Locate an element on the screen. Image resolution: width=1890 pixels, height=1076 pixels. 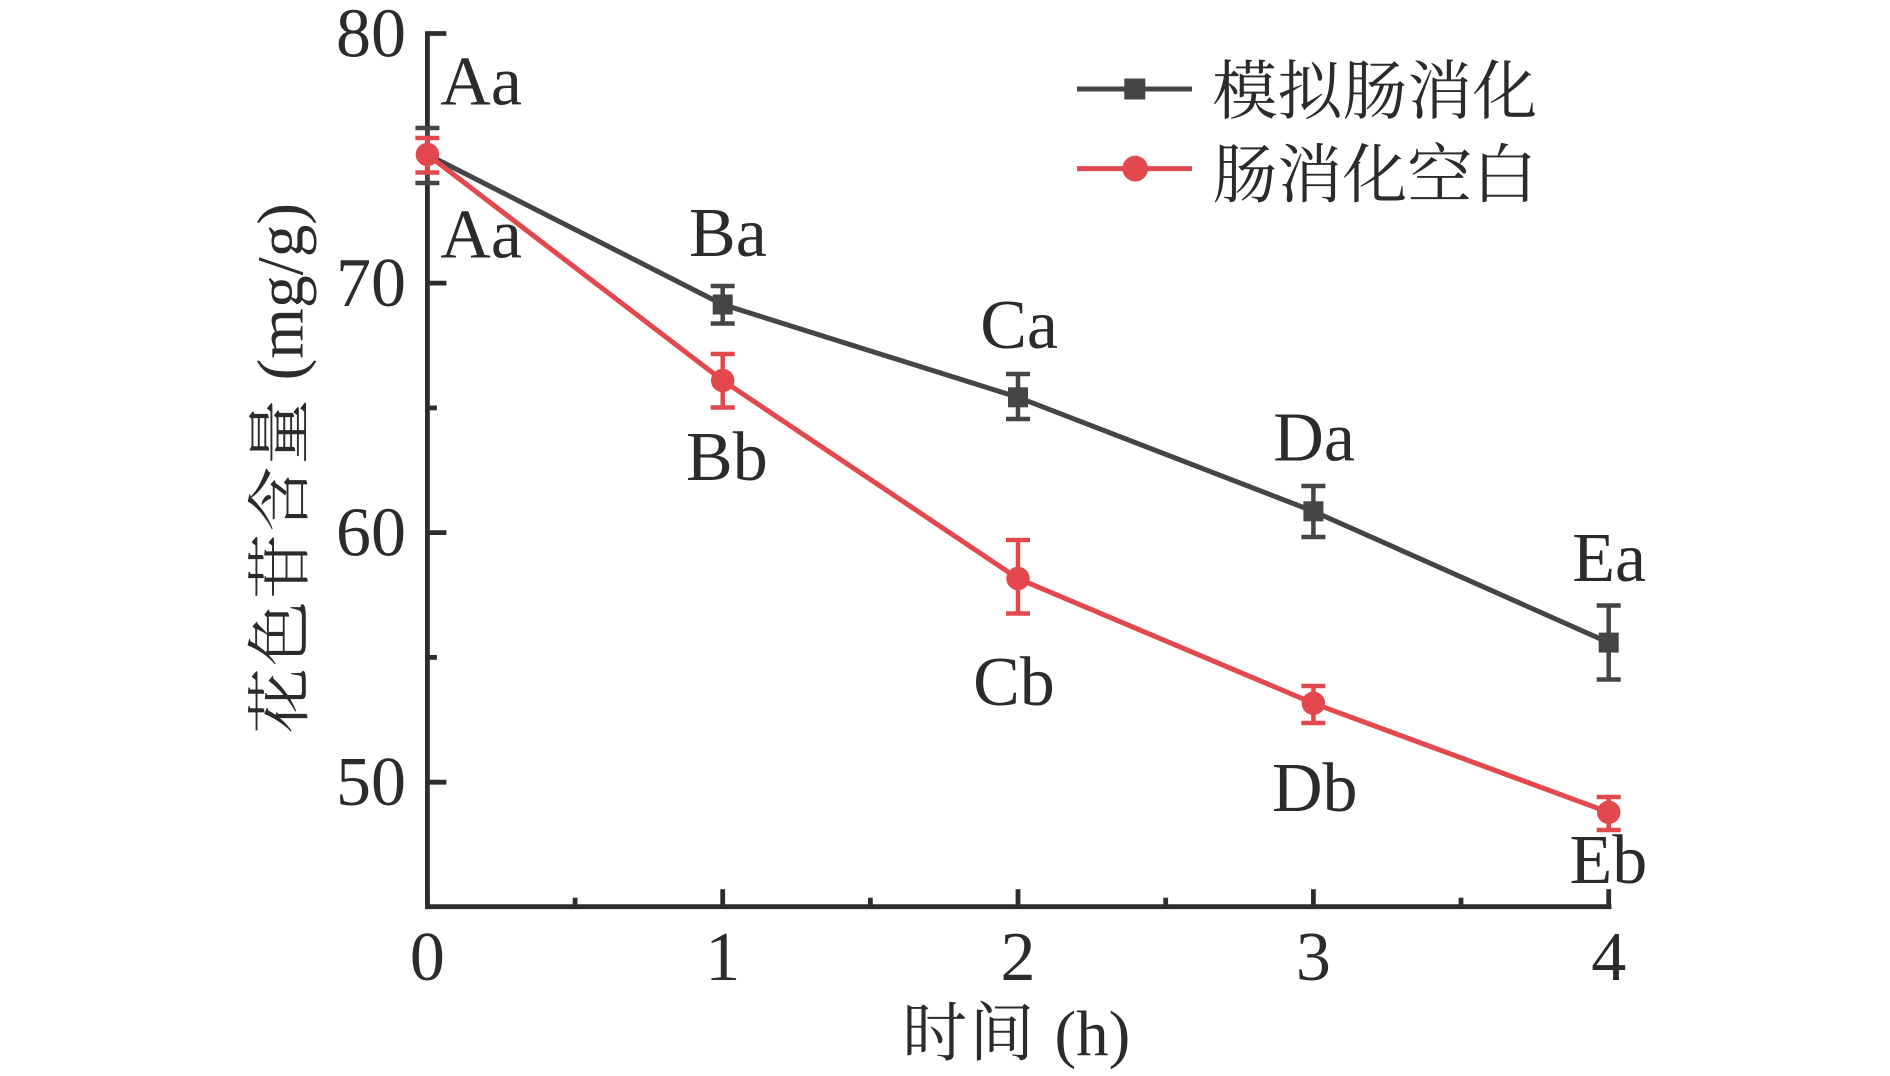
svg-text: Ca is located at coordinates (1019, 325).